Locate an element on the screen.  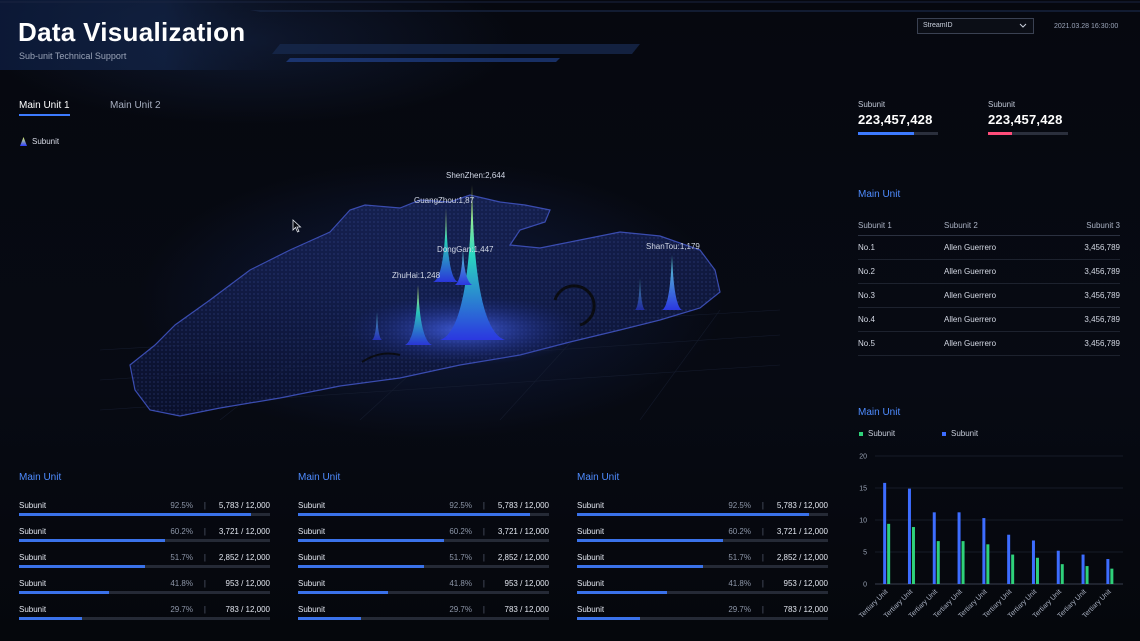
column-header: Subunit 2 is located at coordinates (961, 225).